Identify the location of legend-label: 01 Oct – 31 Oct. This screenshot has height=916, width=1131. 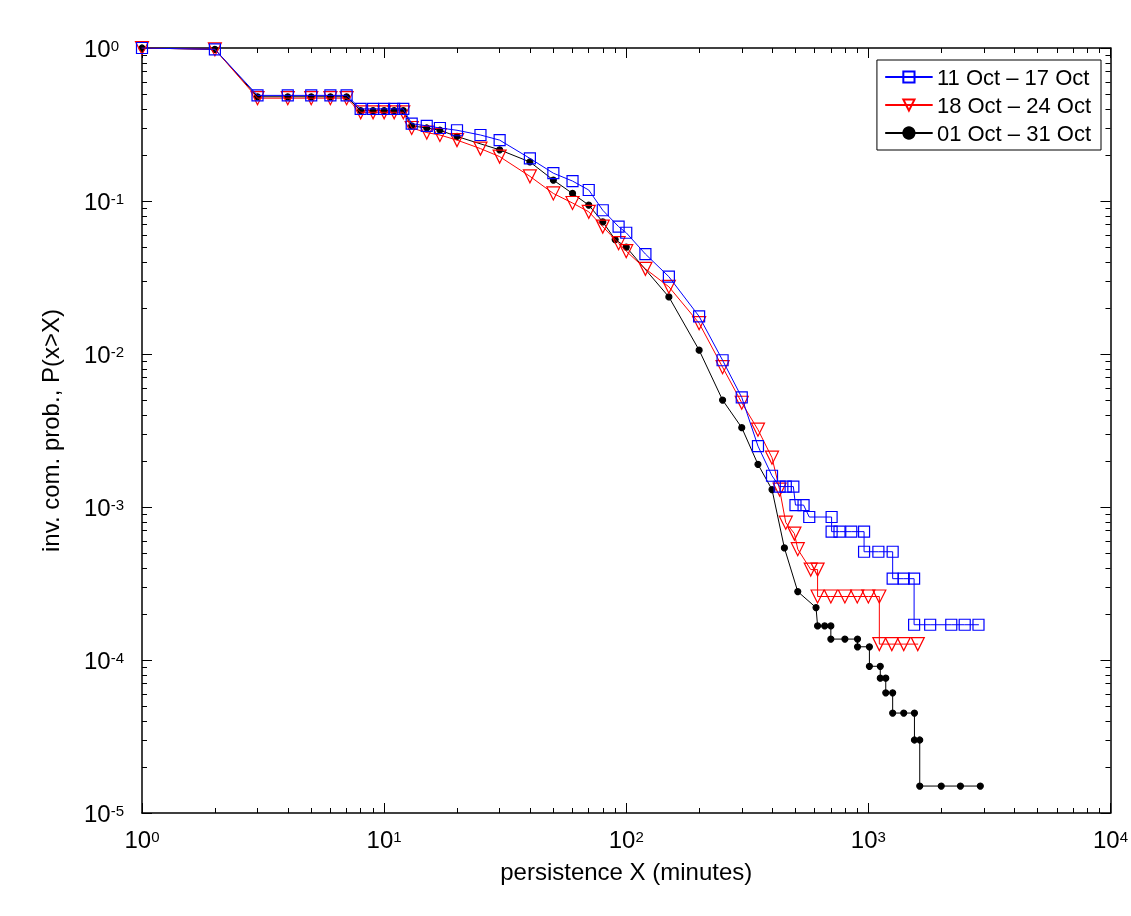
(1013, 133).